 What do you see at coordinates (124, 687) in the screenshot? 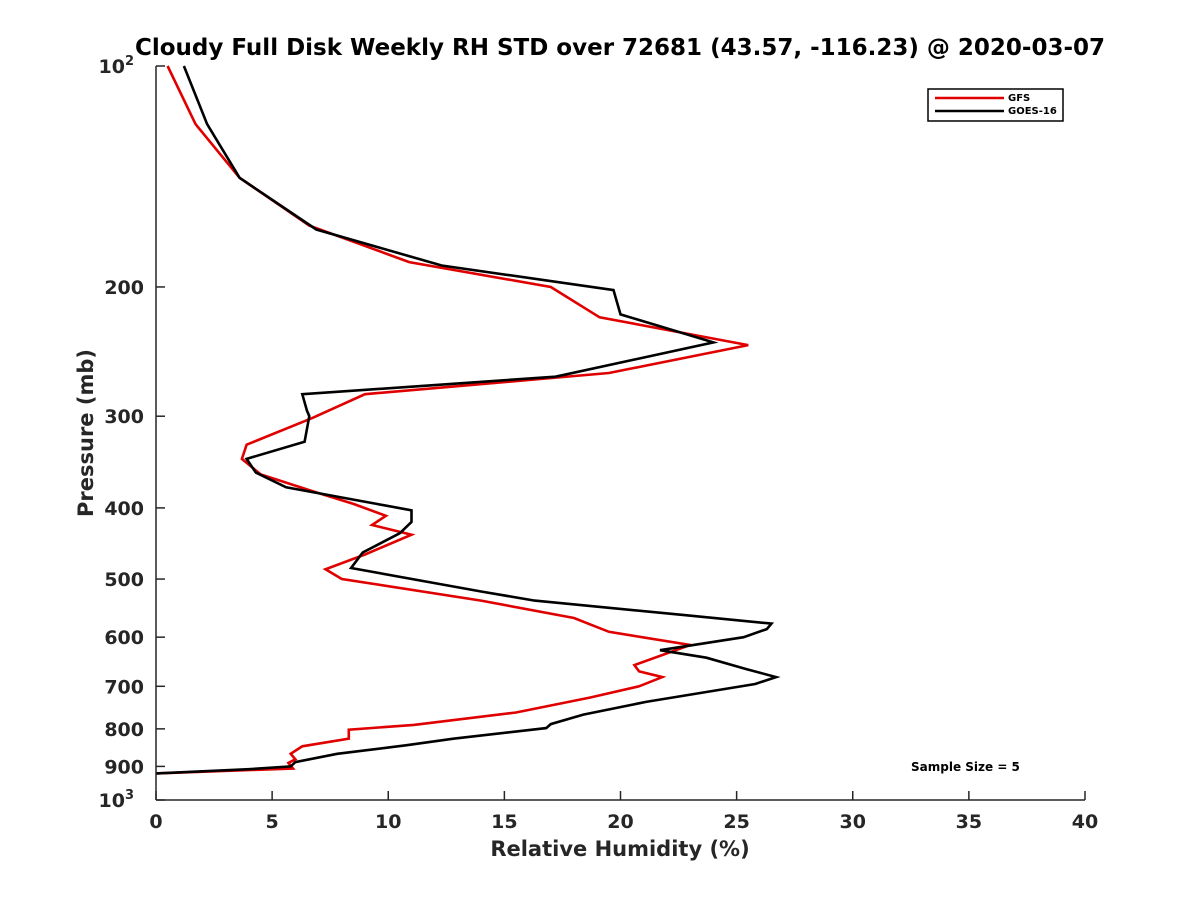
I see `y-tick-label: 700` at bounding box center [124, 687].